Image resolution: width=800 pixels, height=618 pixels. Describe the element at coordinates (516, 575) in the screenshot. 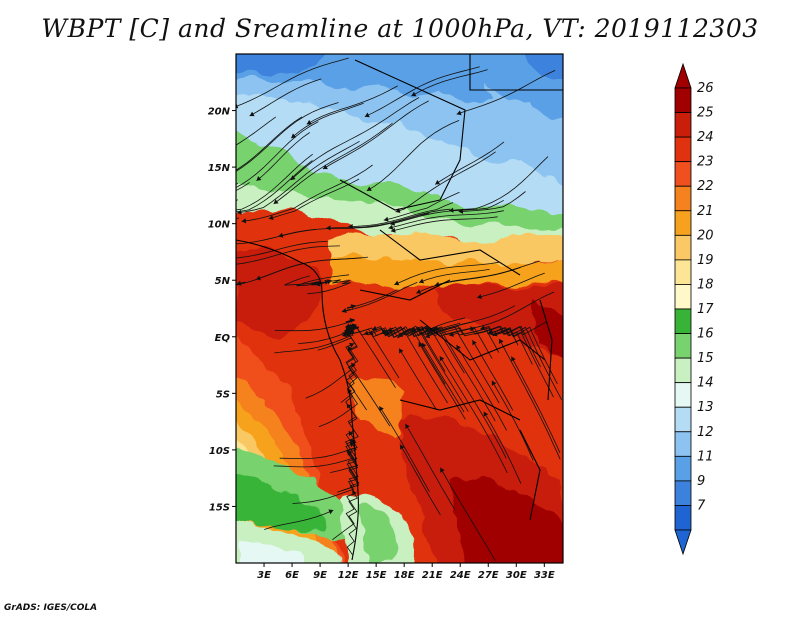

I see `lon-tick-label: 30E` at that location.